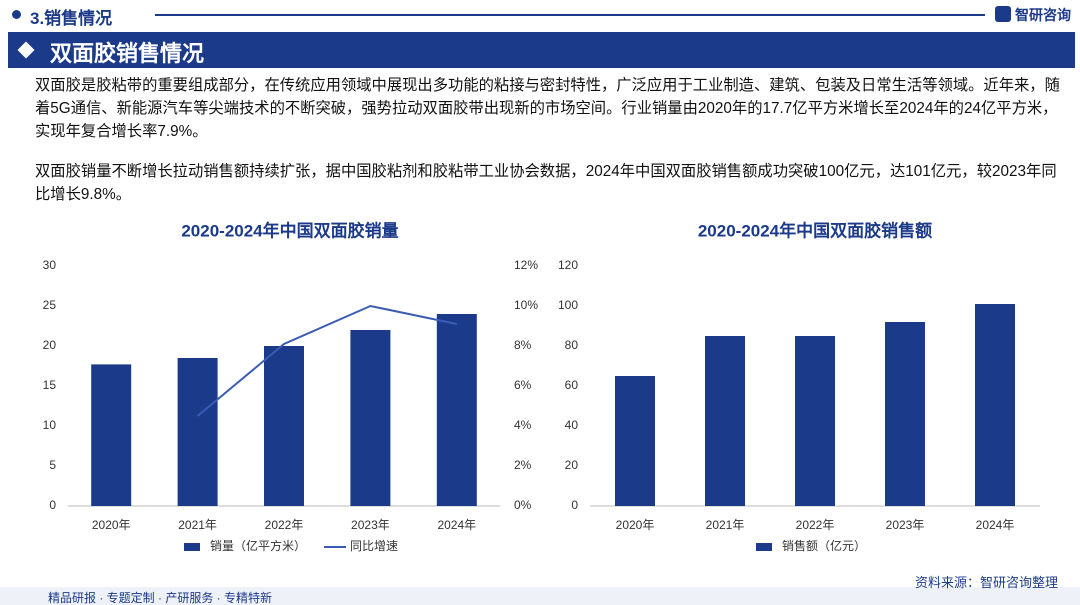 The image size is (1080, 605). I want to click on y2-tick-label: 10%, so click(526, 305).